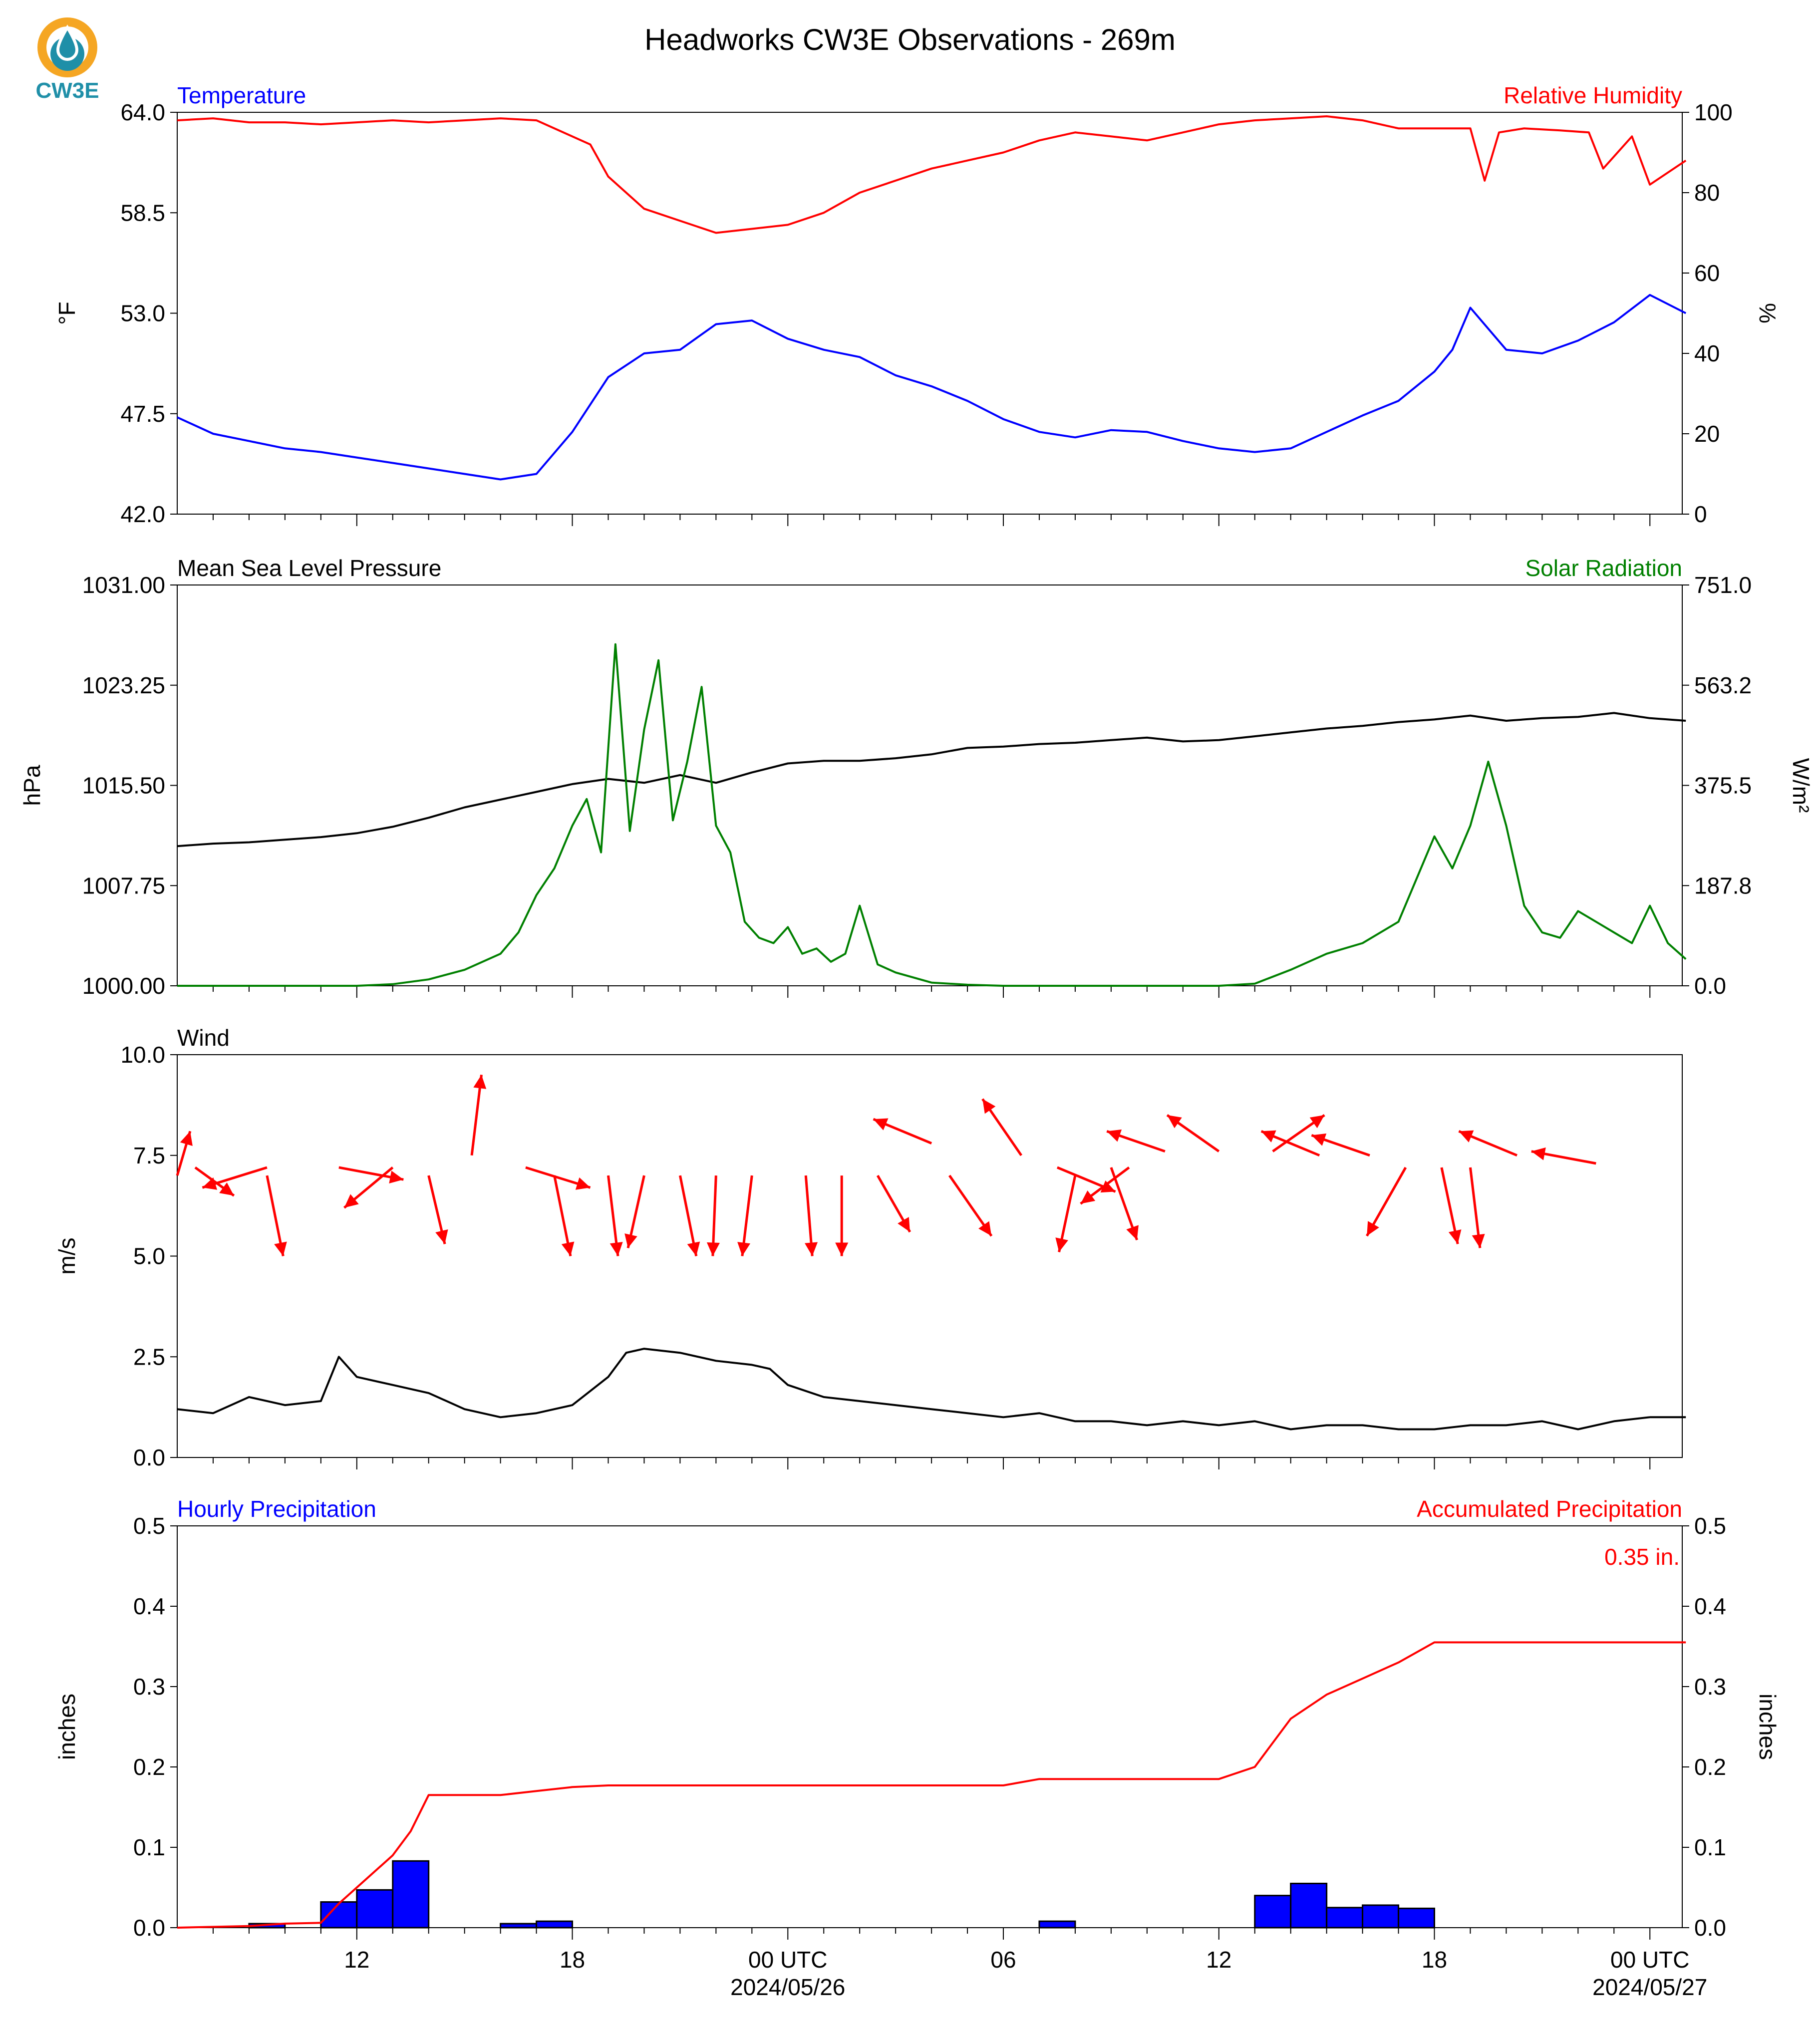  I want to click on y2-tick-label: 0.0, so click(1710, 1928).